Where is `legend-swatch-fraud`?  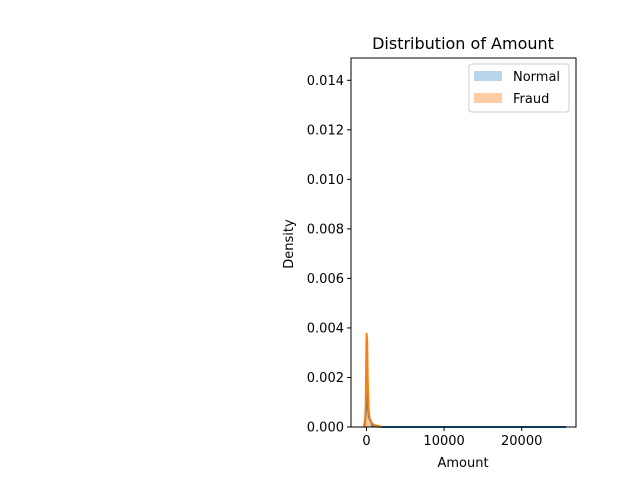 legend-swatch-fraud is located at coordinates (488, 98).